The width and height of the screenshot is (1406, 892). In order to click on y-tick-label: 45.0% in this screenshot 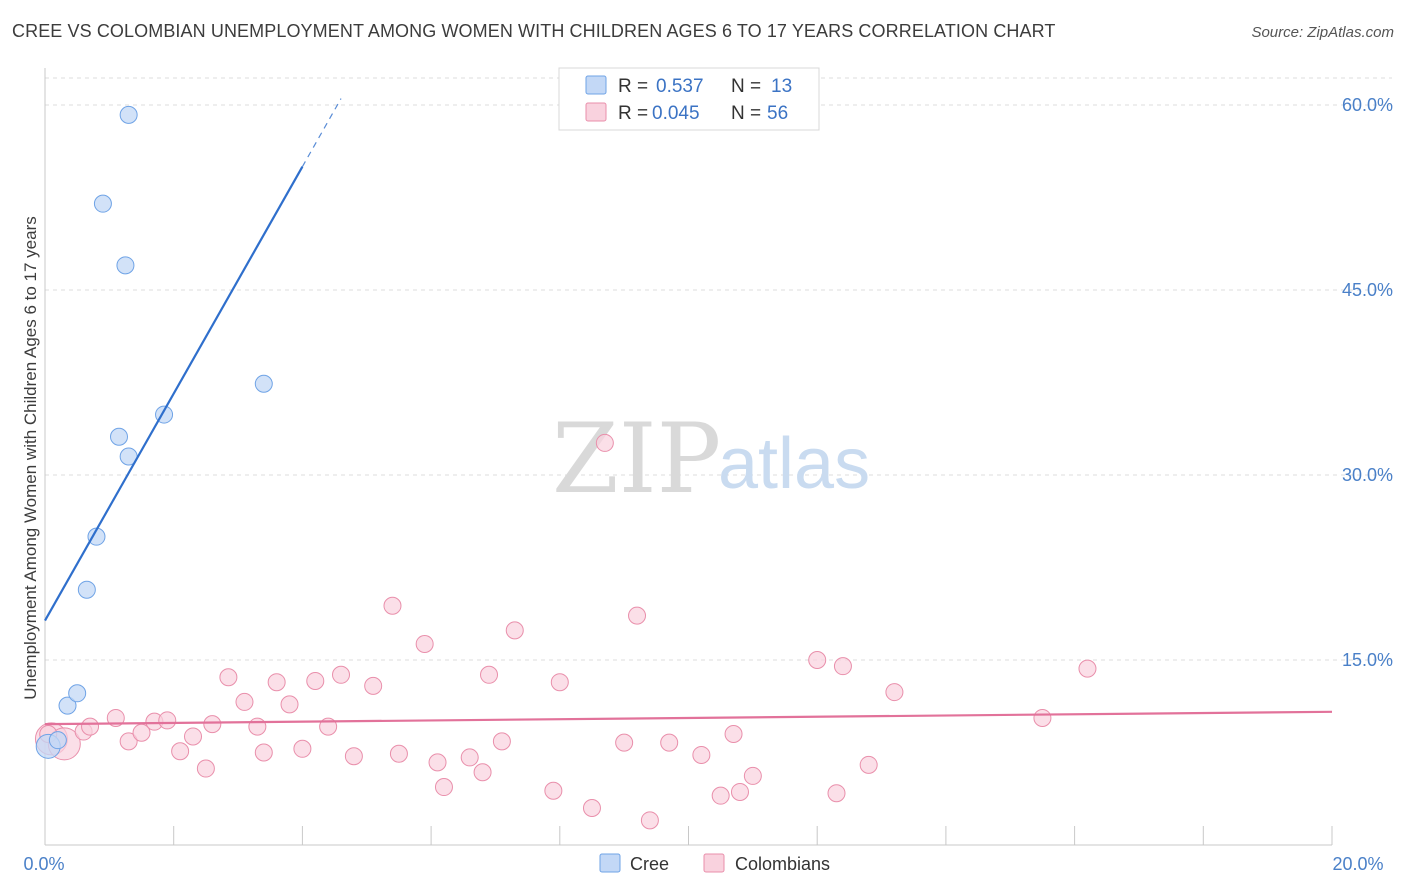, I will do `click(1367, 290)`.